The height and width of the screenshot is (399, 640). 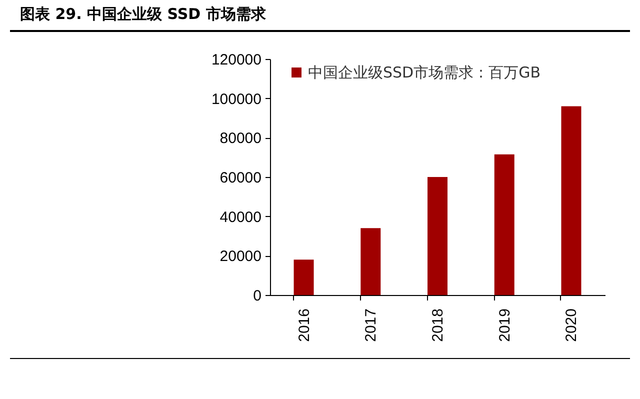 What do you see at coordinates (304, 325) in the screenshot?
I see `x-tick-label: 2016` at bounding box center [304, 325].